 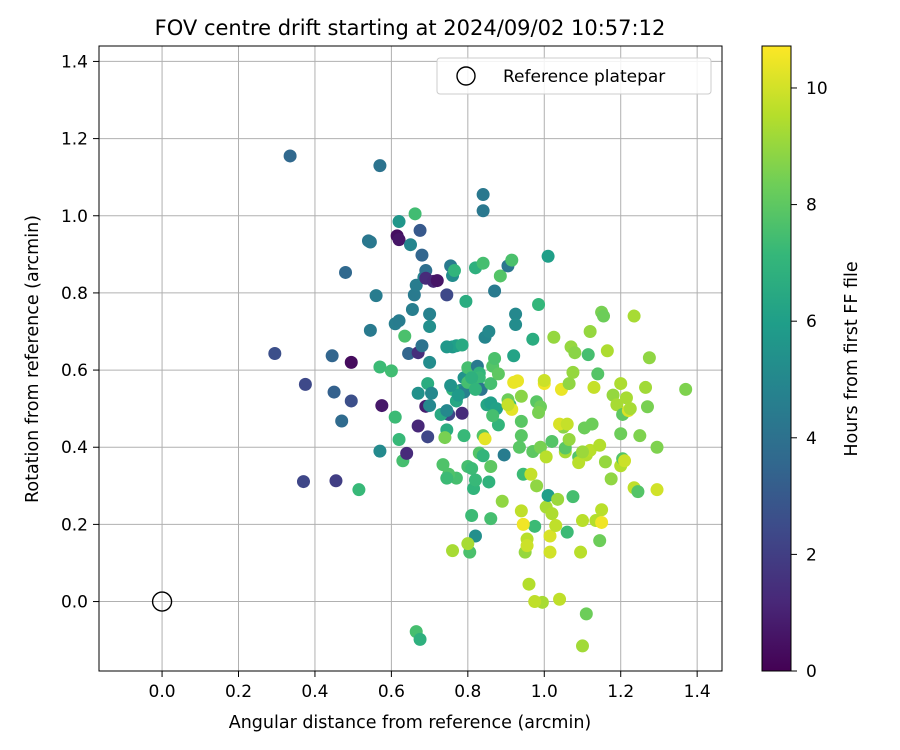 I want to click on x-tick-label: 1.4, so click(x=697, y=692).